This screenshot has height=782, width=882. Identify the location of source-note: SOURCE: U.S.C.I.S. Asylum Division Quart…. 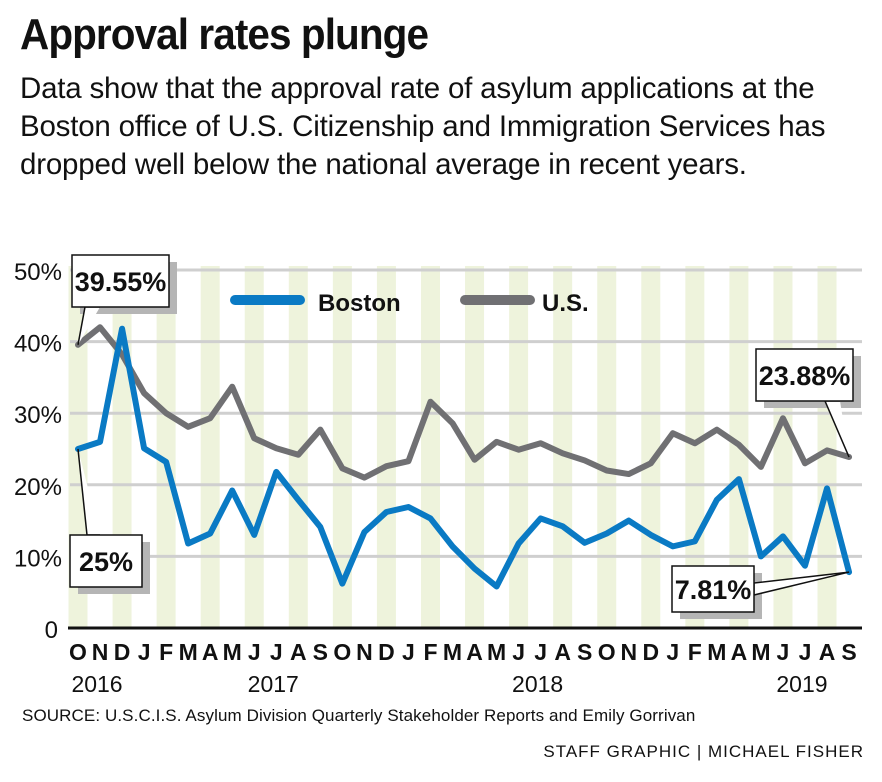
(359, 715).